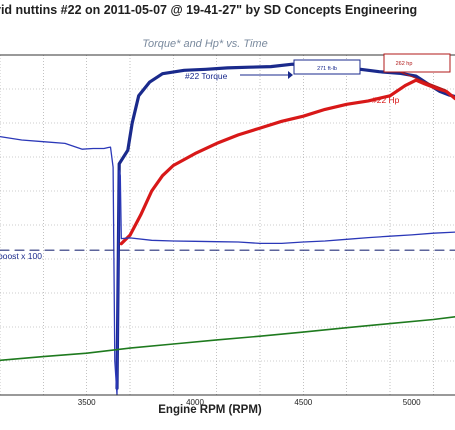 The image size is (455, 430). Describe the element at coordinates (386, 100) in the screenshot. I see `hp-series-label: #22 Hp` at that location.